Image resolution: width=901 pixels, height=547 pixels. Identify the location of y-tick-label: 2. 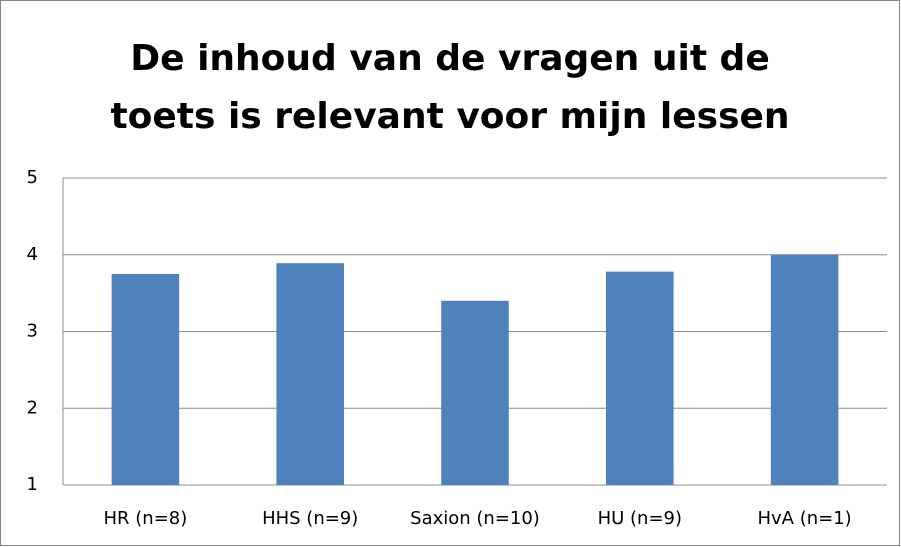
(32, 407).